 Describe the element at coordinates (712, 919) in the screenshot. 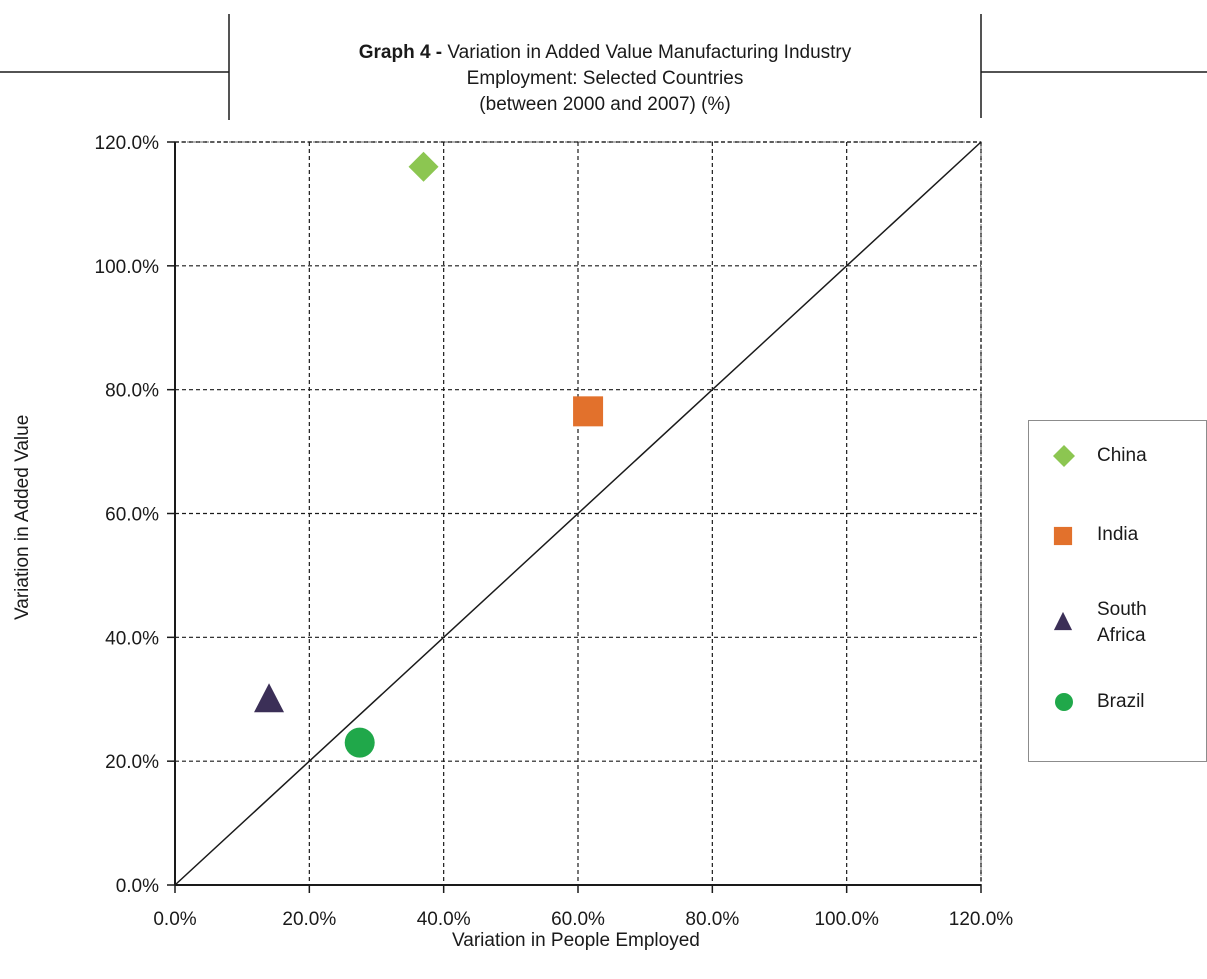

I see `x-tick-label: 80.0%` at that location.